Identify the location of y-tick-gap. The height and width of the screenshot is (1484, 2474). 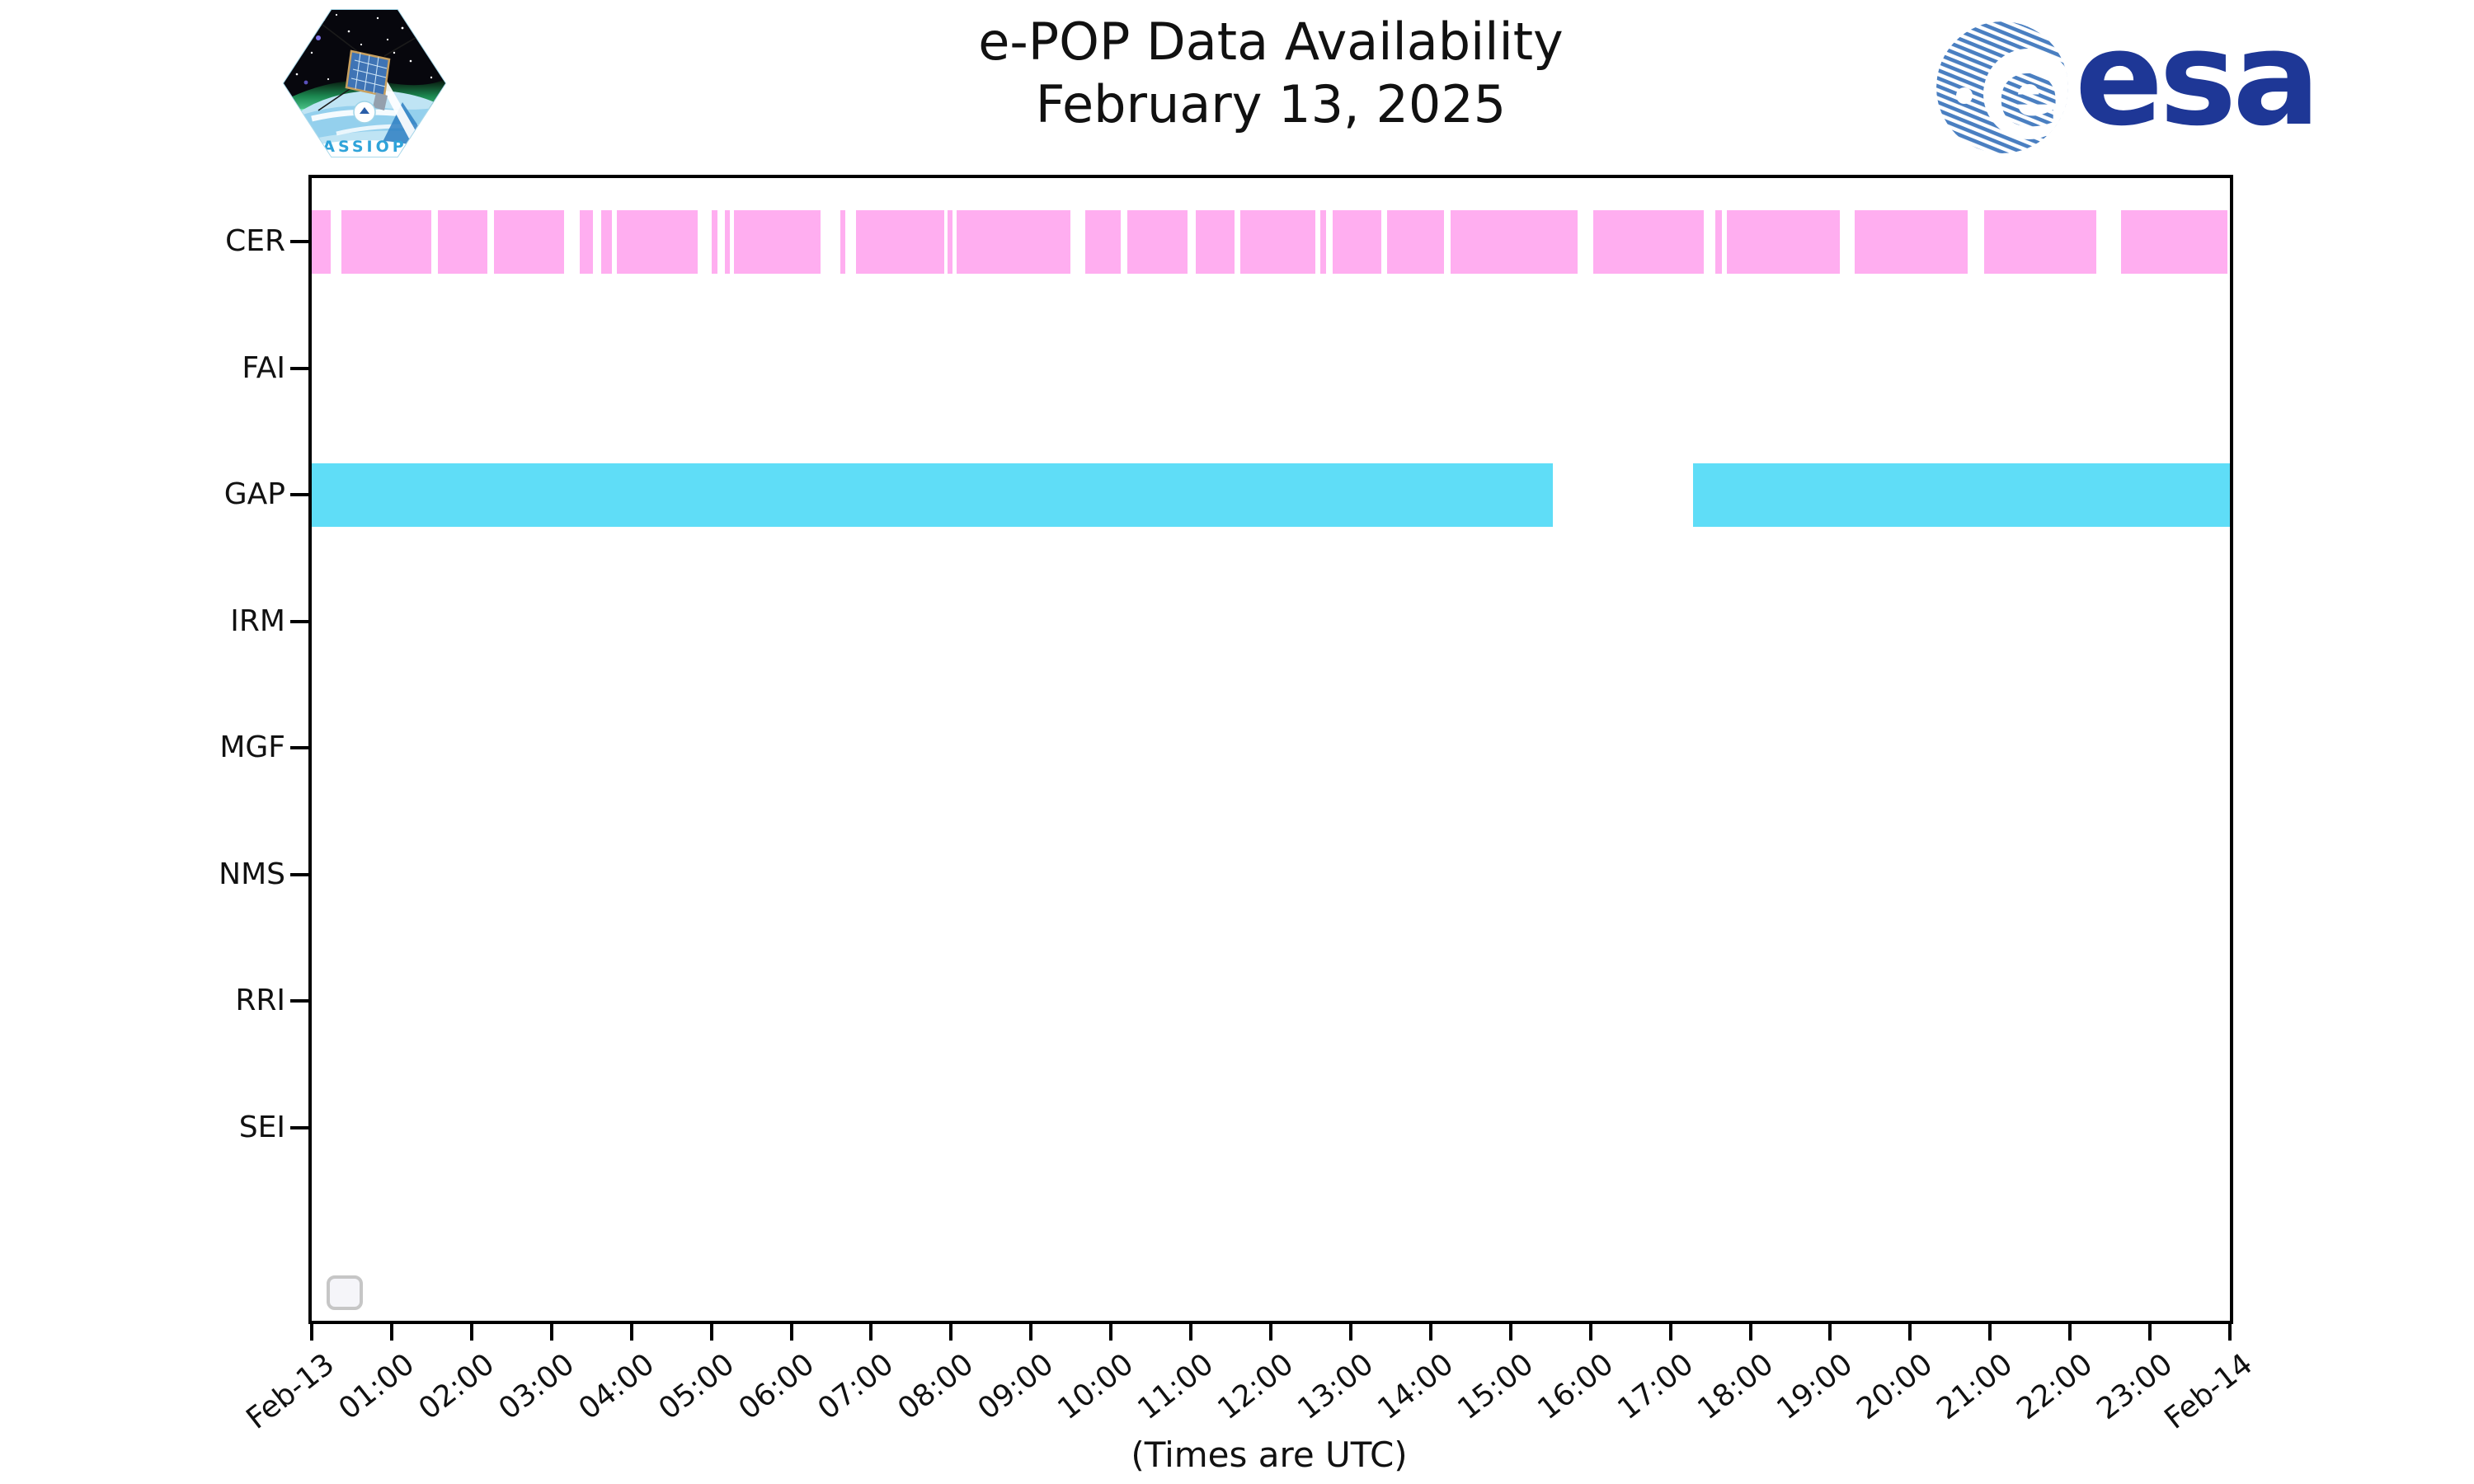
(299, 495).